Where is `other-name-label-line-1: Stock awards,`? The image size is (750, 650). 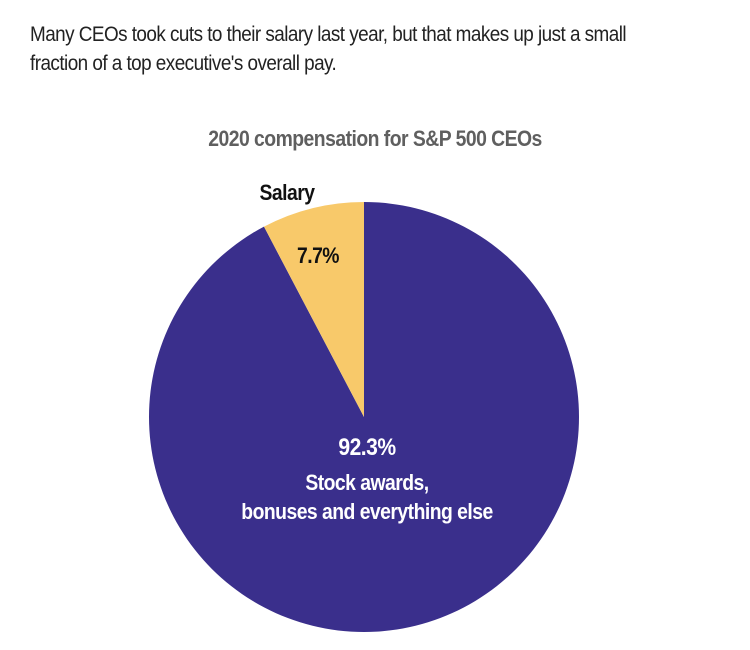
other-name-label-line-1: Stock awards, is located at coordinates (366, 483).